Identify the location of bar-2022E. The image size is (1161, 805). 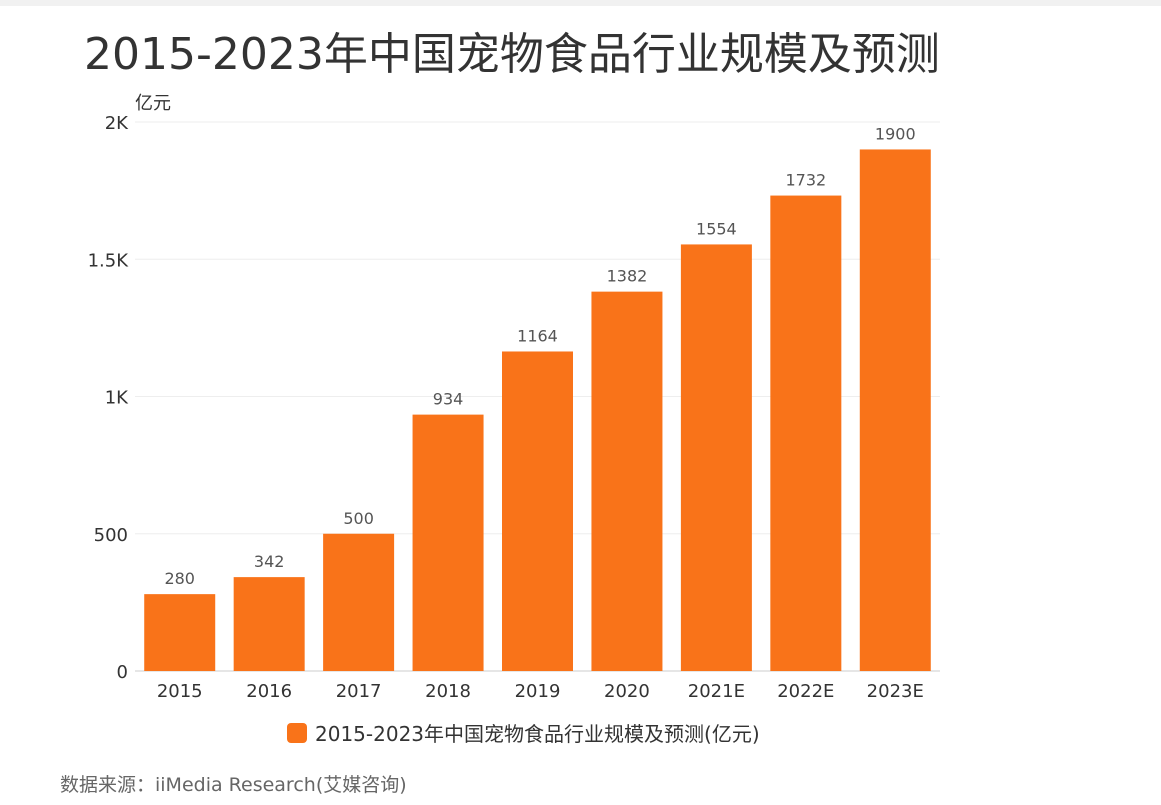
(806, 433).